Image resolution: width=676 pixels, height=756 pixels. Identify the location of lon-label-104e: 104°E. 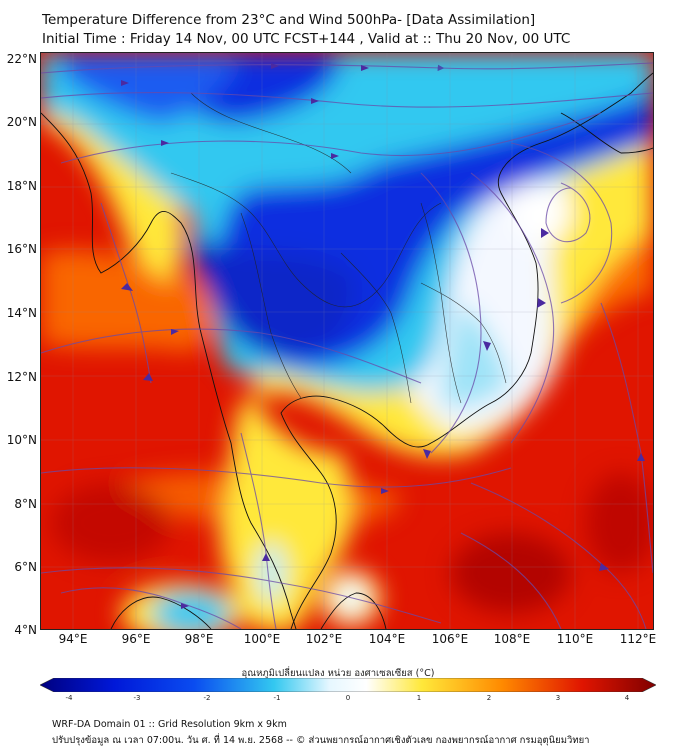
(387, 639).